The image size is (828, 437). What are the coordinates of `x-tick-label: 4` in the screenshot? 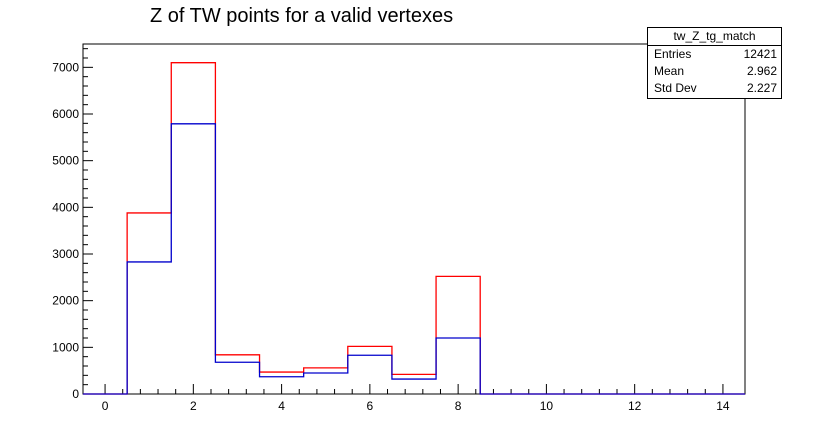 It's located at (281, 406).